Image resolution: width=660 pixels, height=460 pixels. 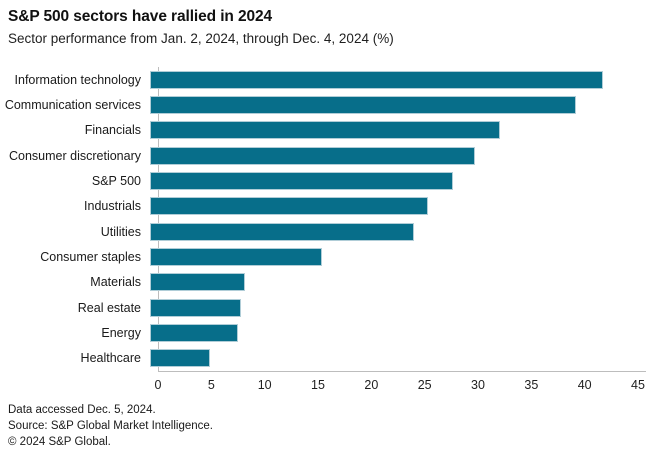 I want to click on chart-row: Energy, so click(x=330, y=332).